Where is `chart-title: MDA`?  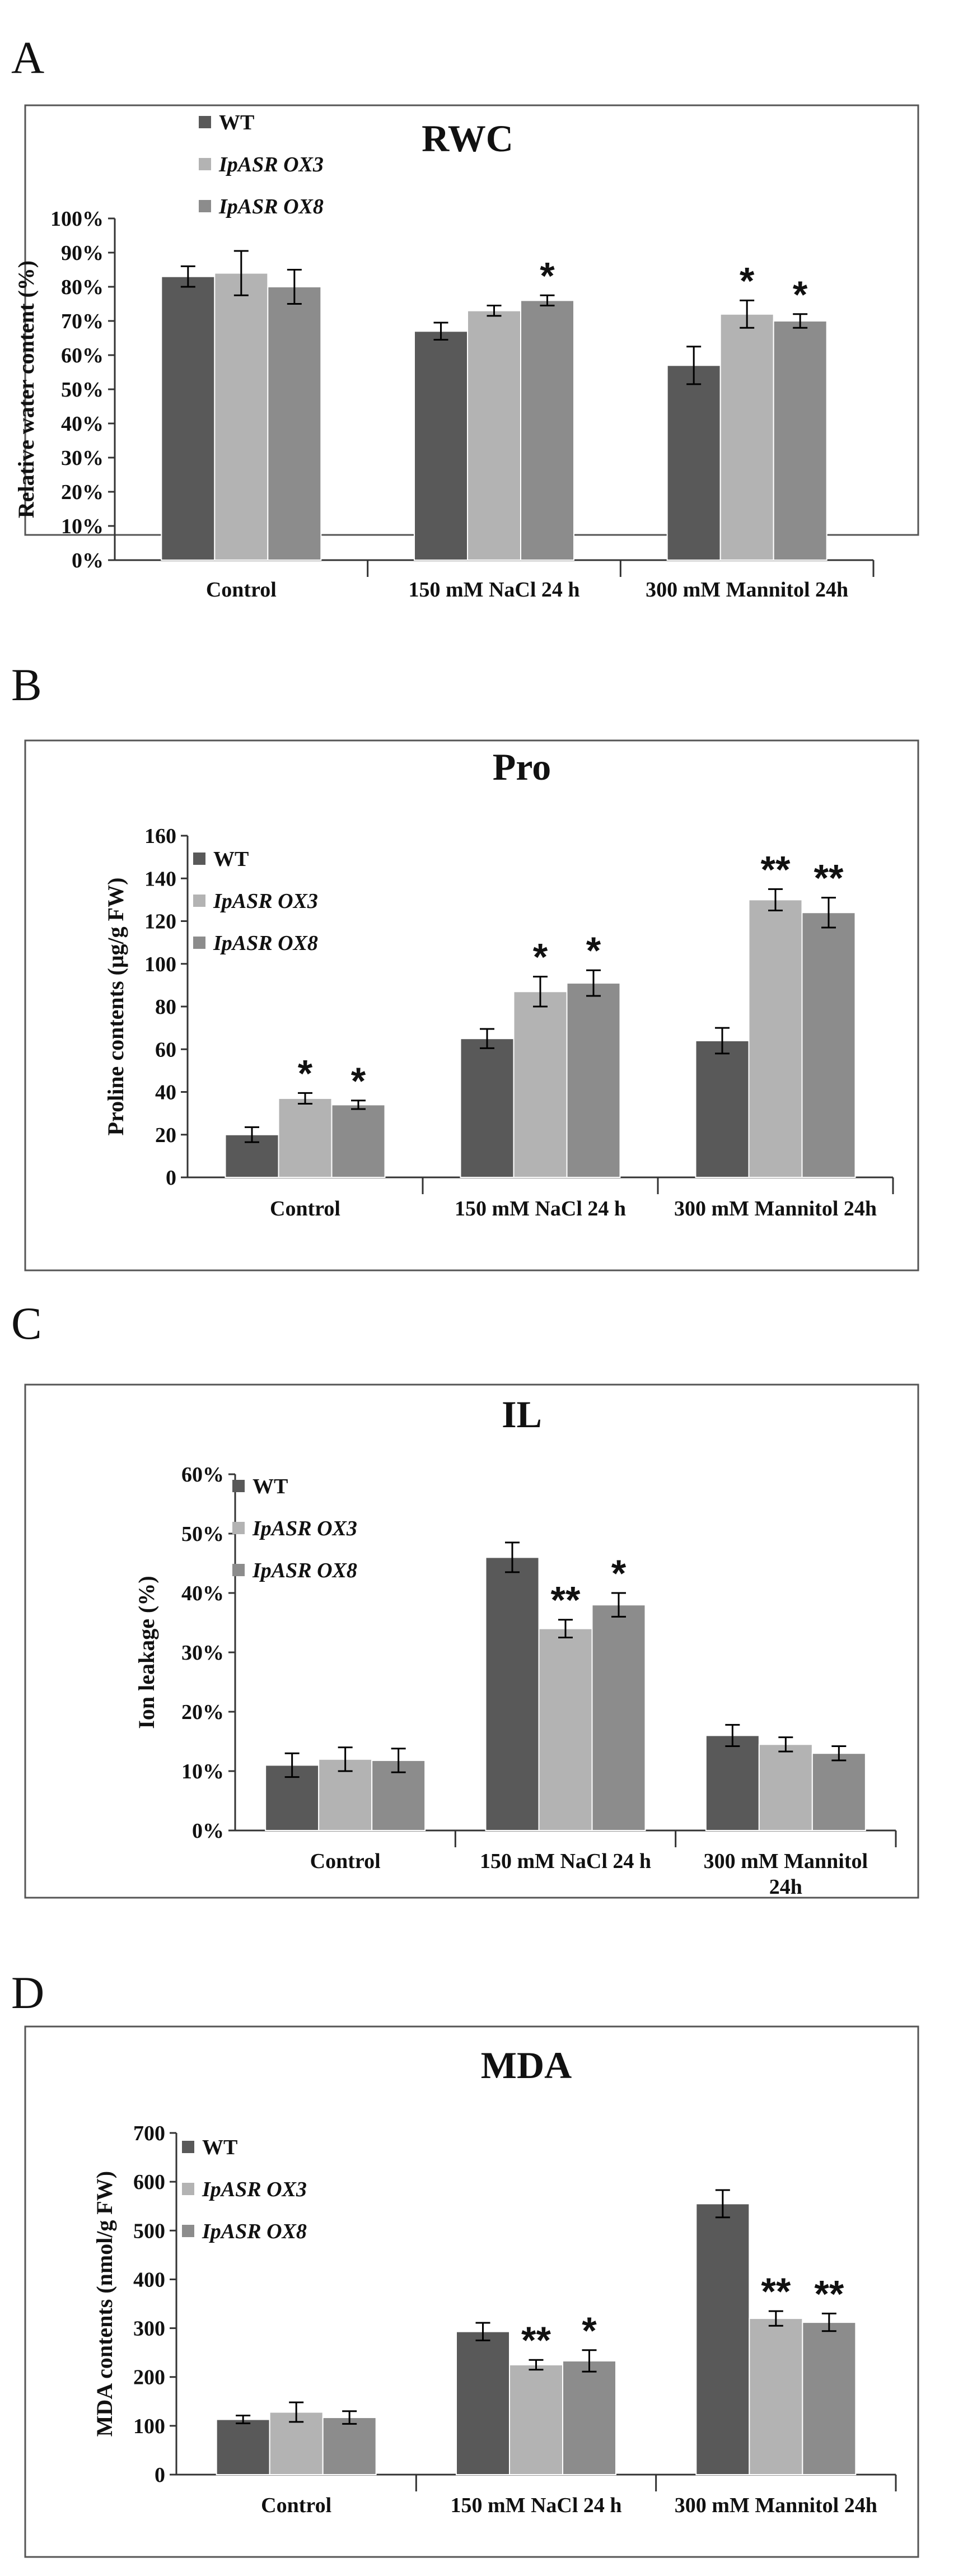 chart-title: MDA is located at coordinates (526, 2065).